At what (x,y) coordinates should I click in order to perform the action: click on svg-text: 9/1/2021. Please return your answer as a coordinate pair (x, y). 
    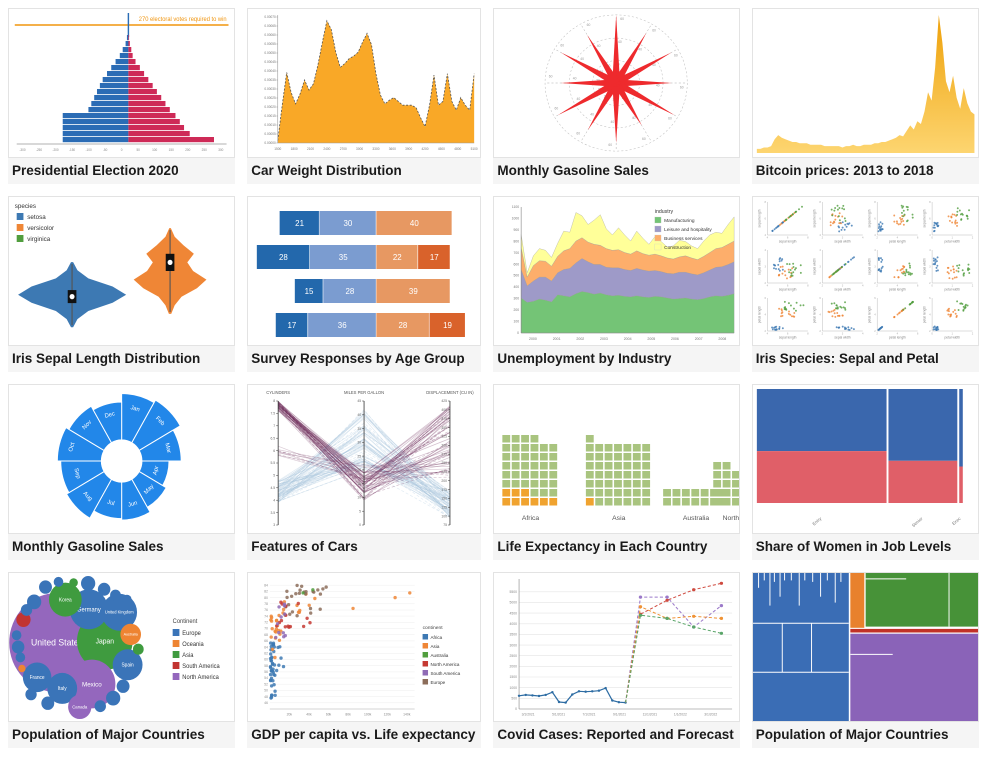
    Looking at the image, I should click on (619, 715).